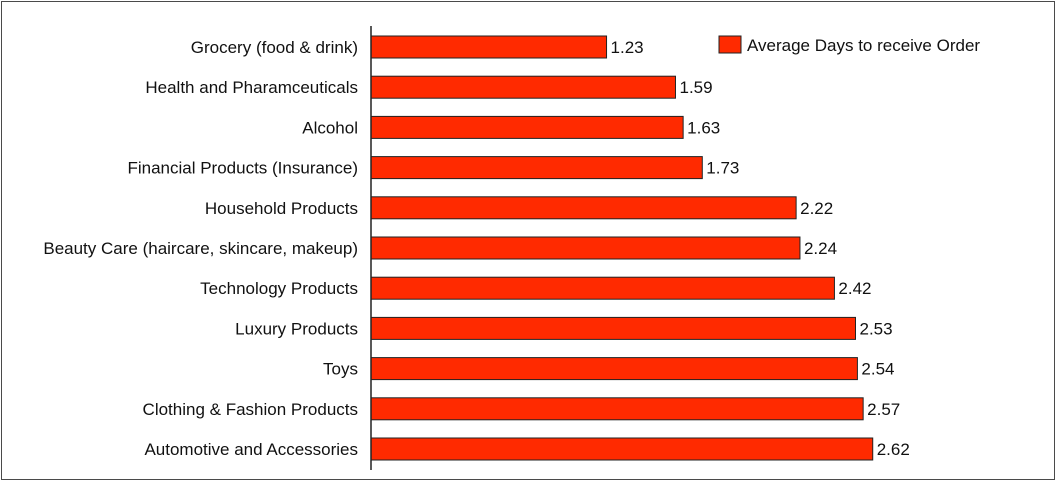 The image size is (1058, 483). Describe the element at coordinates (863, 45) in the screenshot. I see `legend-label: Average Days to receive Order` at that location.